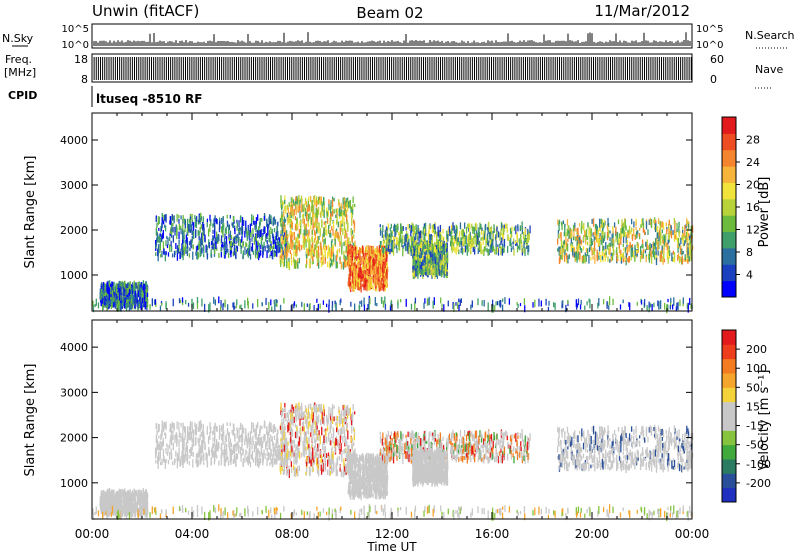  What do you see at coordinates (18, 59) in the screenshot?
I see `freq-label-line1: Freq.` at bounding box center [18, 59].